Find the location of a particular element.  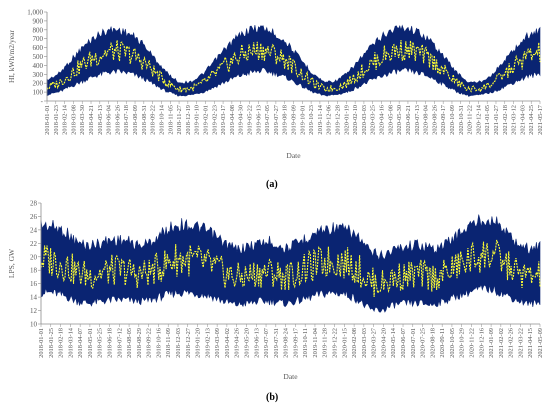

x-tick-label-a: 2020-03-03 is located at coordinates (364, 120).